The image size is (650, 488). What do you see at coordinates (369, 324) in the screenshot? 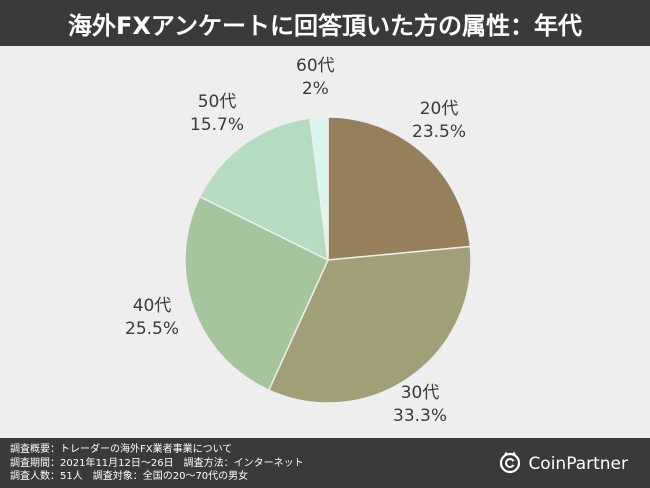
I see `pie-slice-30s` at bounding box center [369, 324].